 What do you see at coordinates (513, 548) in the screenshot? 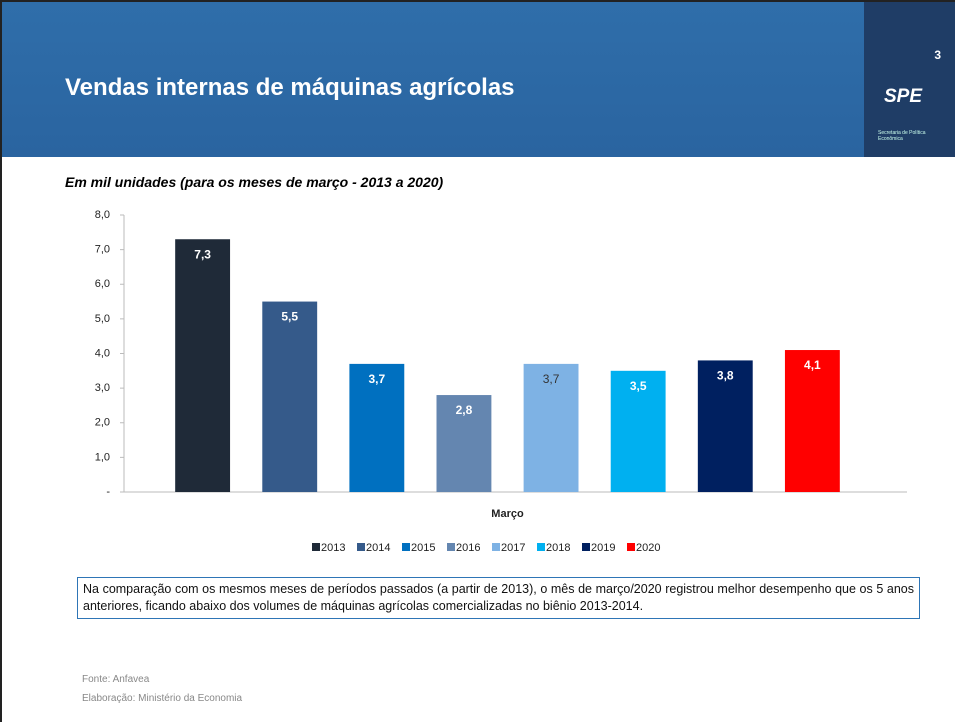
I see `legend-label: 2017` at bounding box center [513, 548].